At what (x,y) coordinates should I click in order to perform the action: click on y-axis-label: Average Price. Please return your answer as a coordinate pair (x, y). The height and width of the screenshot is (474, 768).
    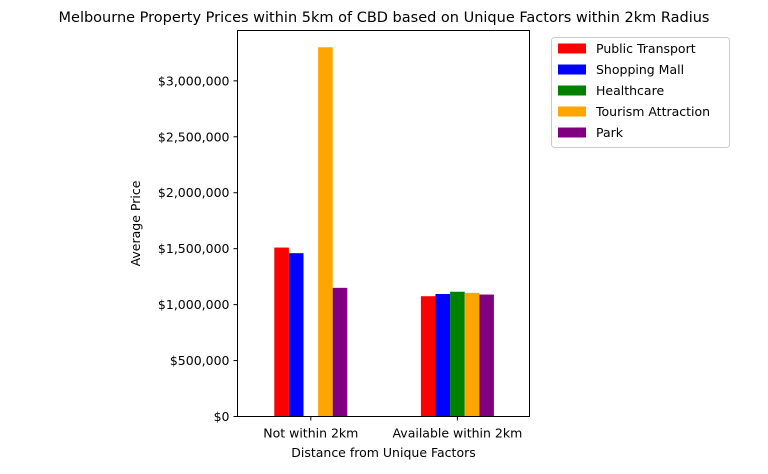
    Looking at the image, I should click on (135, 223).